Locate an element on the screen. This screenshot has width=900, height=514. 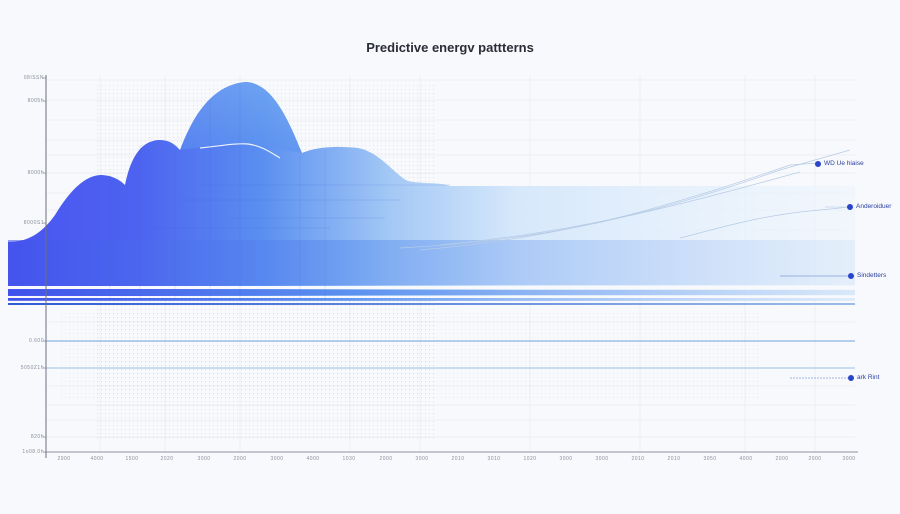
x-tick-label: 3050 is located at coordinates (710, 459).